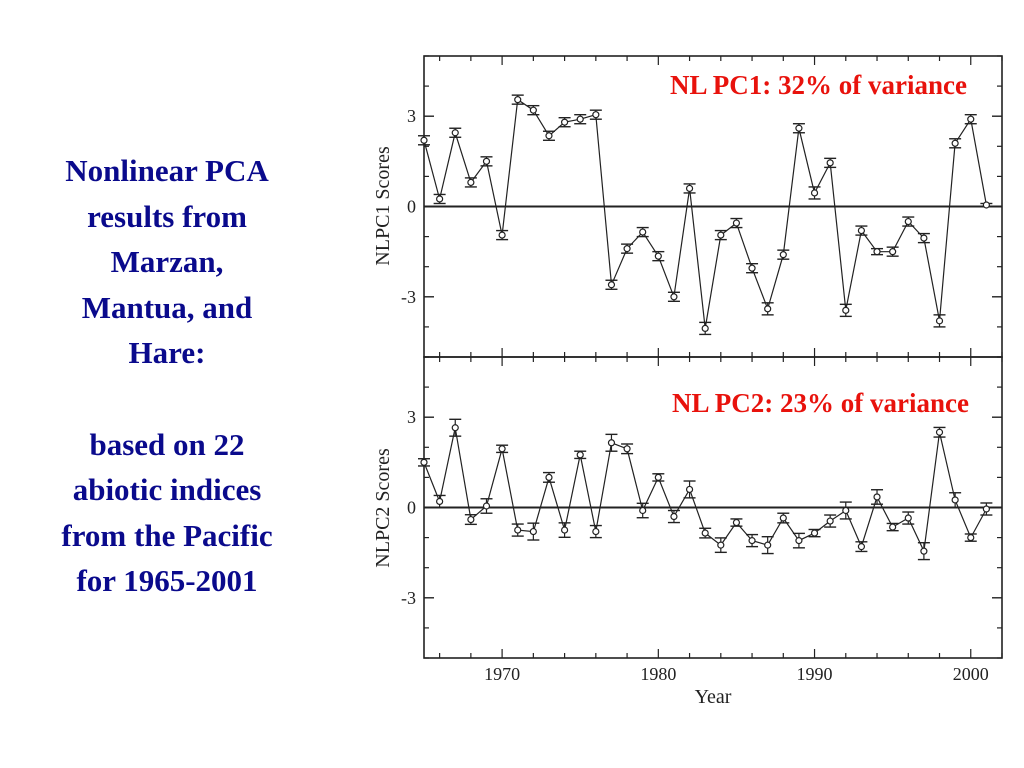 Image resolution: width=1024 pixels, height=768 pixels. Describe the element at coordinates (971, 674) in the screenshot. I see `x-tick-label: 2000` at that location.